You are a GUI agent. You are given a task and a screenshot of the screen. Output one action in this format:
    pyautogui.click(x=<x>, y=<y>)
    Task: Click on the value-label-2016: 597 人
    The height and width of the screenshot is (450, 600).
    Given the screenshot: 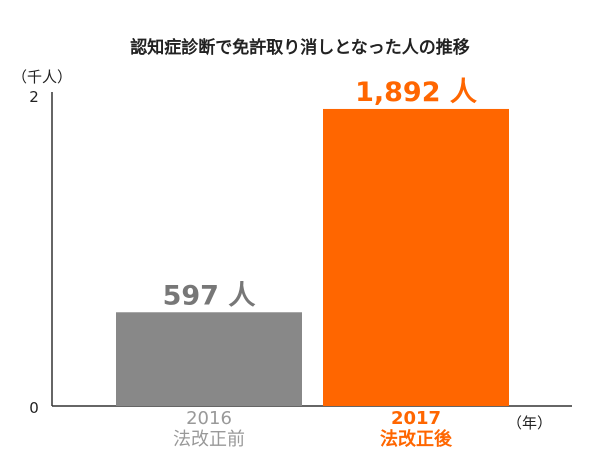 What is the action you would take?
    pyautogui.click(x=209, y=295)
    